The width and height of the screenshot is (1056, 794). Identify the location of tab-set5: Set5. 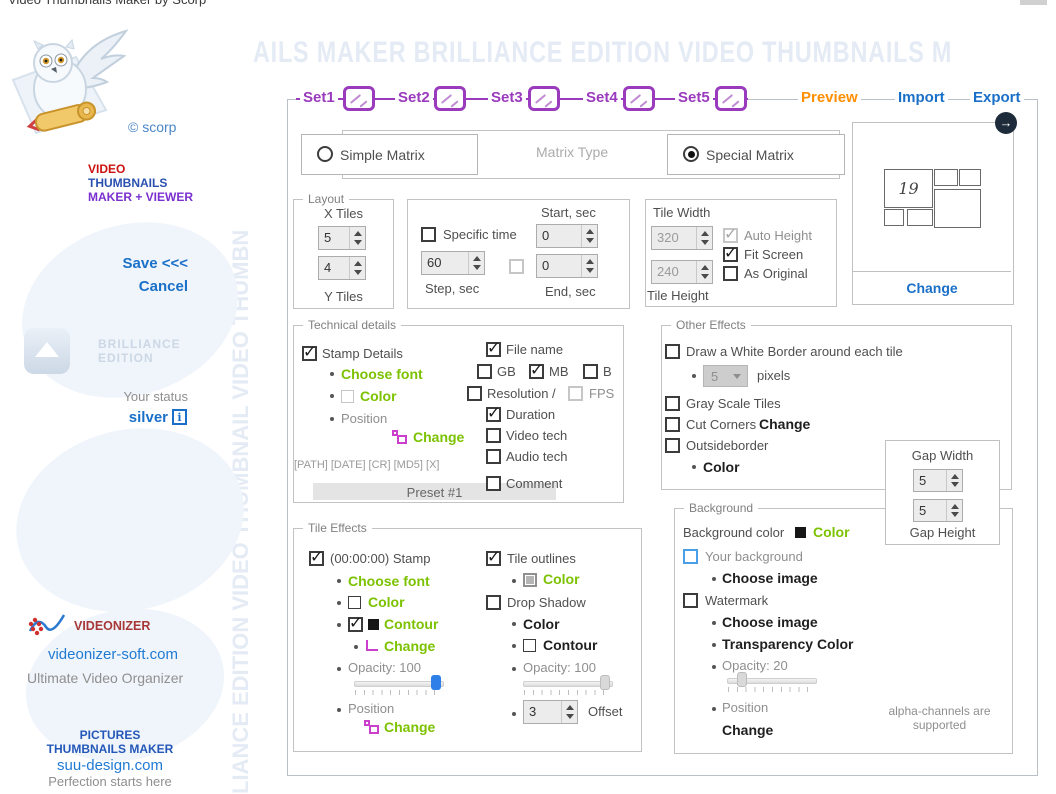
(694, 97).